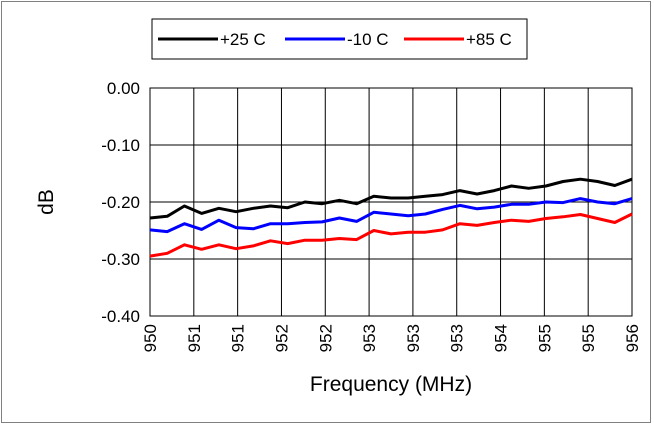 The height and width of the screenshot is (426, 654). I want to click on y-tick-label: -0.10, so click(120, 145).